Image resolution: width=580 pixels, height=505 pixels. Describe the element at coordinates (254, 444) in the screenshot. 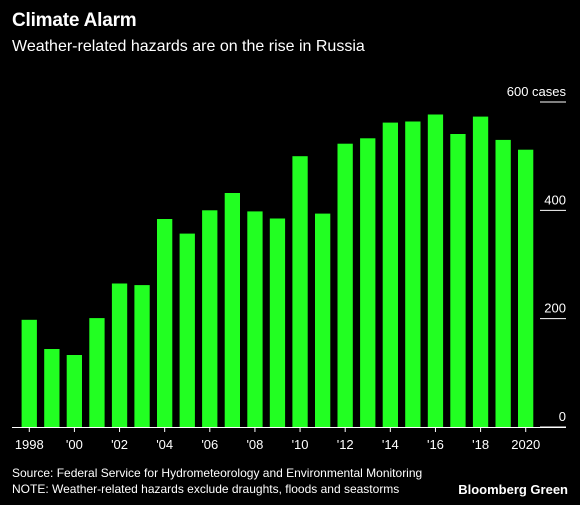

I see `x-tick-label-2008: '08` at that location.